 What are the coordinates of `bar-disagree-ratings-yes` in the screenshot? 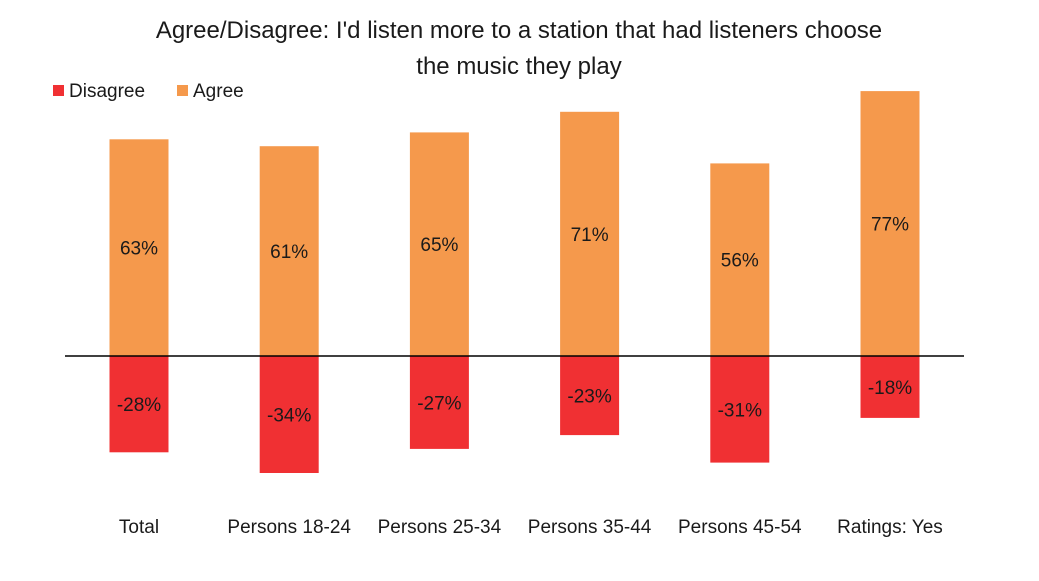 It's located at (890, 387).